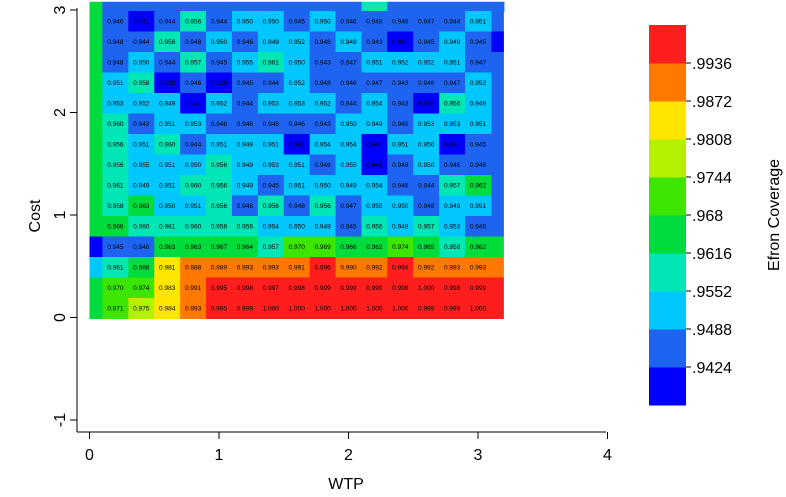 The height and width of the screenshot is (497, 786). Describe the element at coordinates (348, 448) in the screenshot. I see `x-ticks: 0 1 2 3 4` at that location.